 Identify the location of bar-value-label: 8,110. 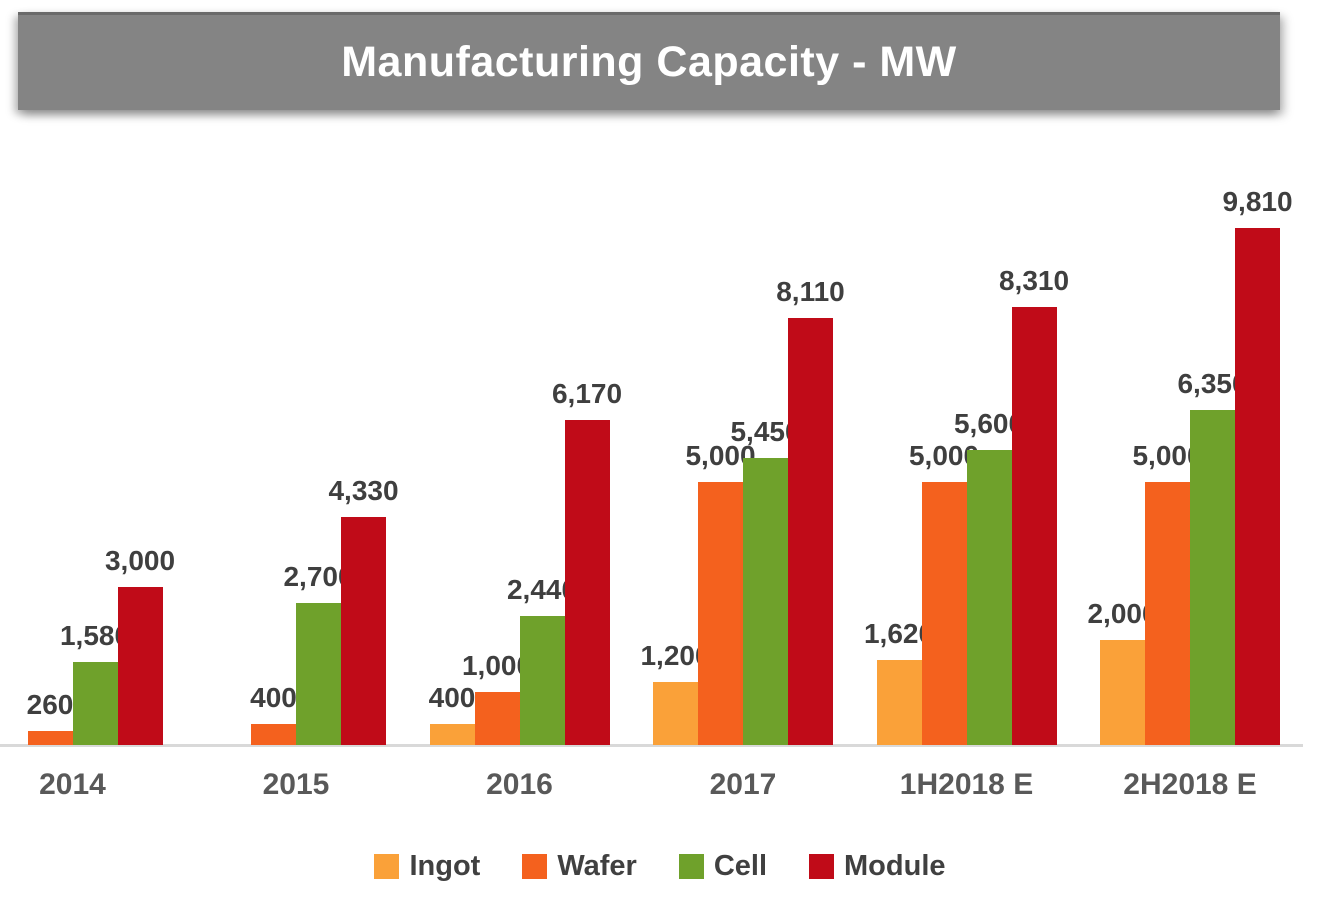
(810, 292).